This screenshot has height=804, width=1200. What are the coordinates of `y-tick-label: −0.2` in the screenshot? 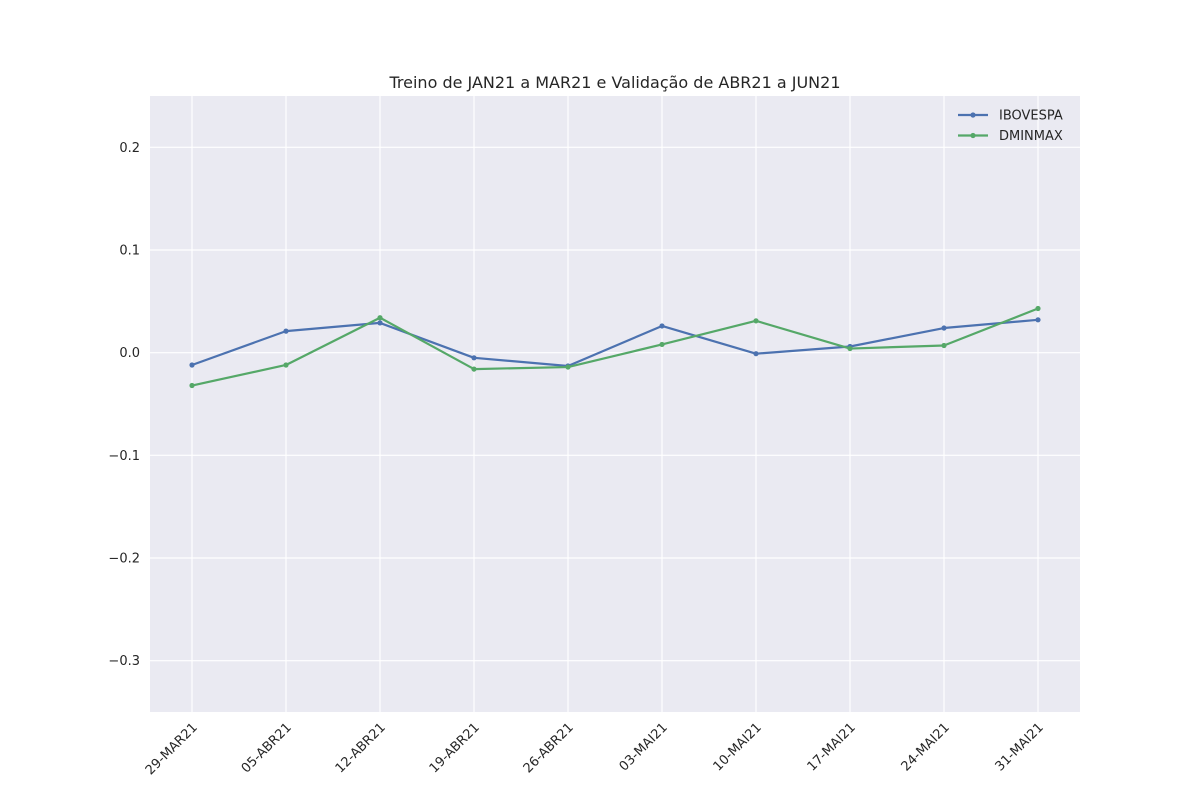 It's located at (124, 559).